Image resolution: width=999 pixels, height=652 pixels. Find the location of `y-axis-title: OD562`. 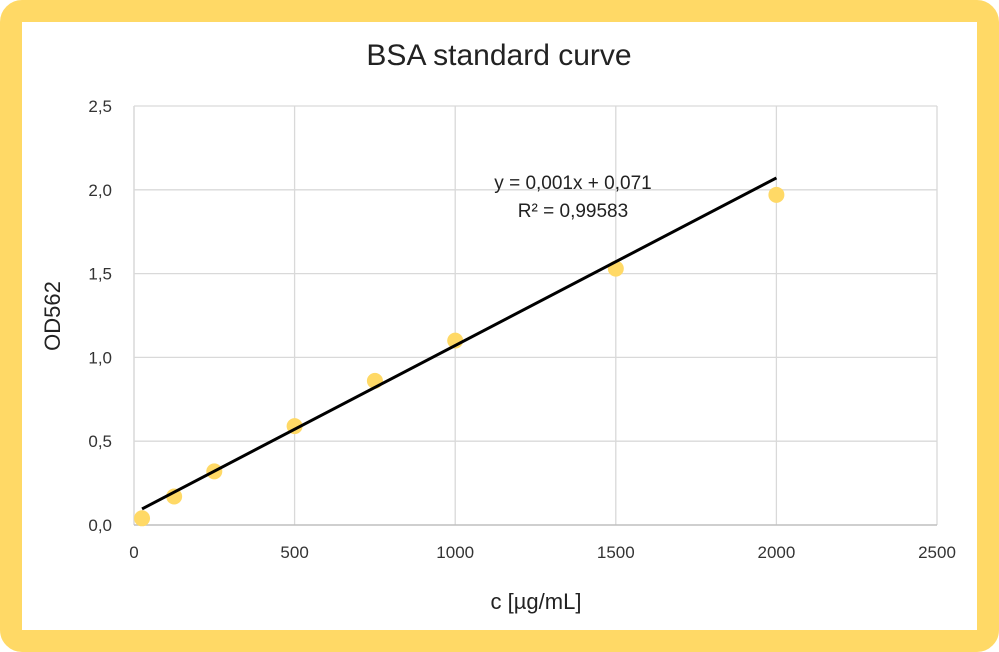

y-axis-title: OD562 is located at coordinates (52, 316).